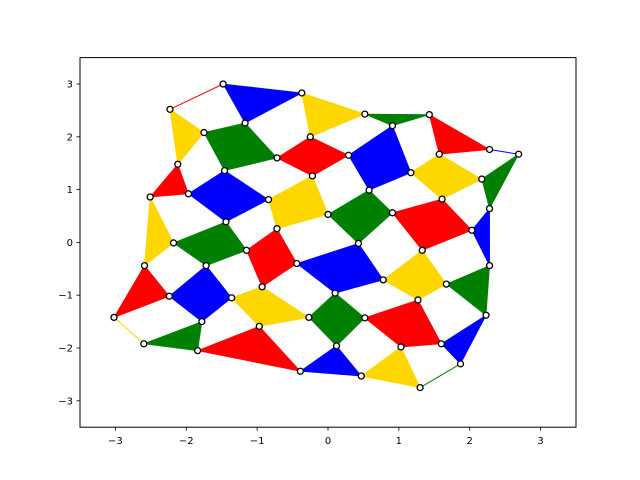  I want to click on x-tick-label: 0, so click(328, 441).